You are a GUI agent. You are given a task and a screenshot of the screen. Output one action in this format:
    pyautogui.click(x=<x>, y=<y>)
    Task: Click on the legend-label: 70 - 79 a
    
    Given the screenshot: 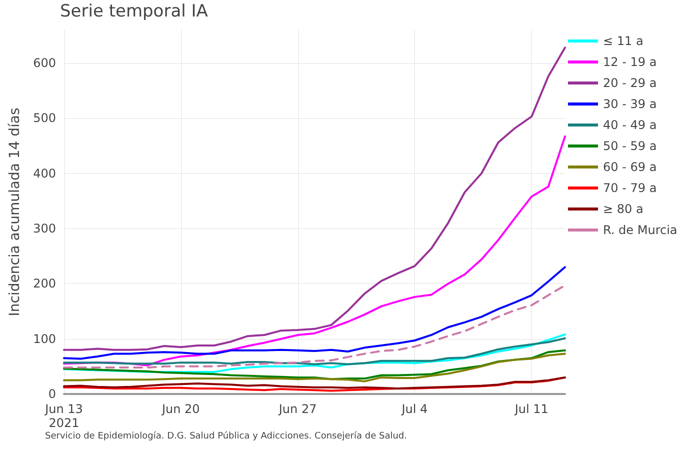 What is the action you would take?
    pyautogui.click(x=630, y=188)
    